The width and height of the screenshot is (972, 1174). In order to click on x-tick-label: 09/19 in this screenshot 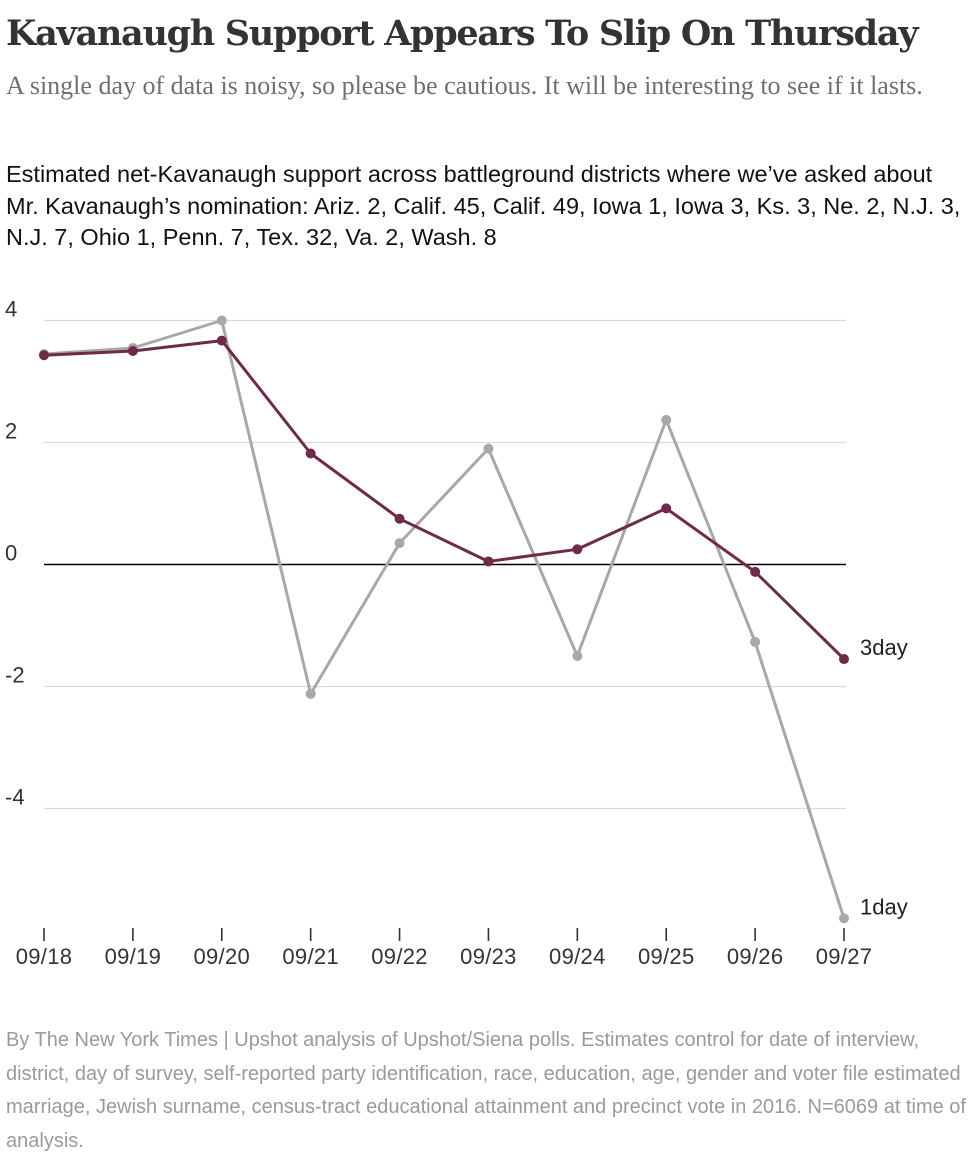, I will do `click(133, 956)`.